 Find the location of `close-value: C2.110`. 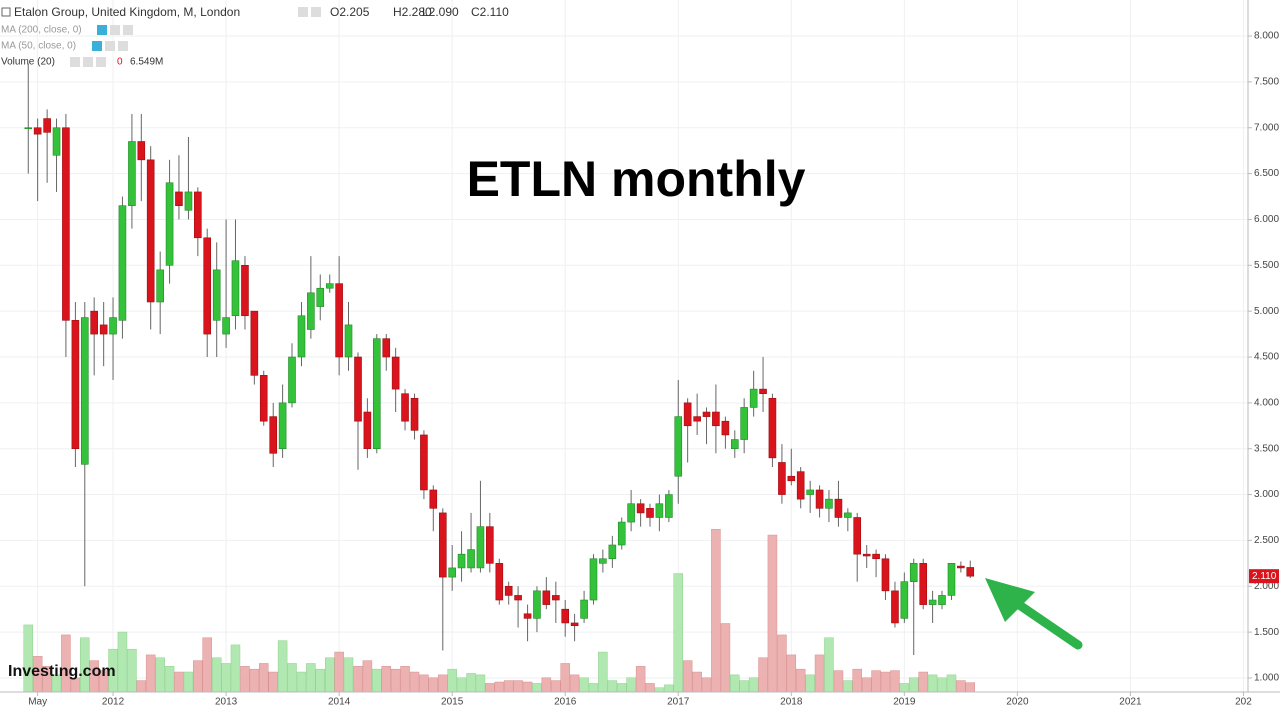

close-value: C2.110 is located at coordinates (490, 12).